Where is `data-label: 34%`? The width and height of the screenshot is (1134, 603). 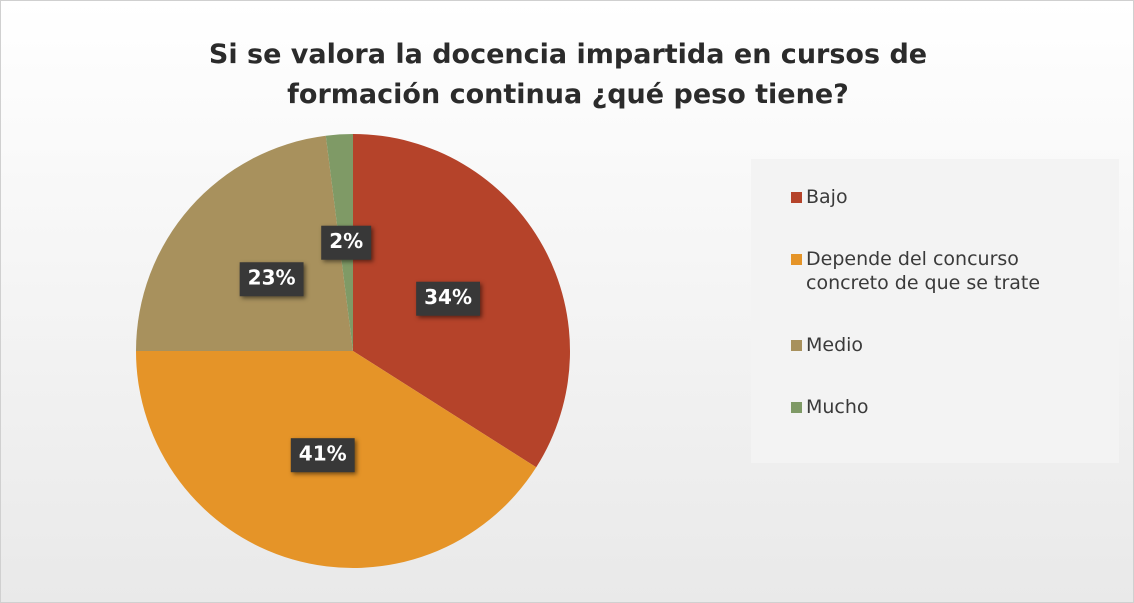
data-label: 34% is located at coordinates (448, 298).